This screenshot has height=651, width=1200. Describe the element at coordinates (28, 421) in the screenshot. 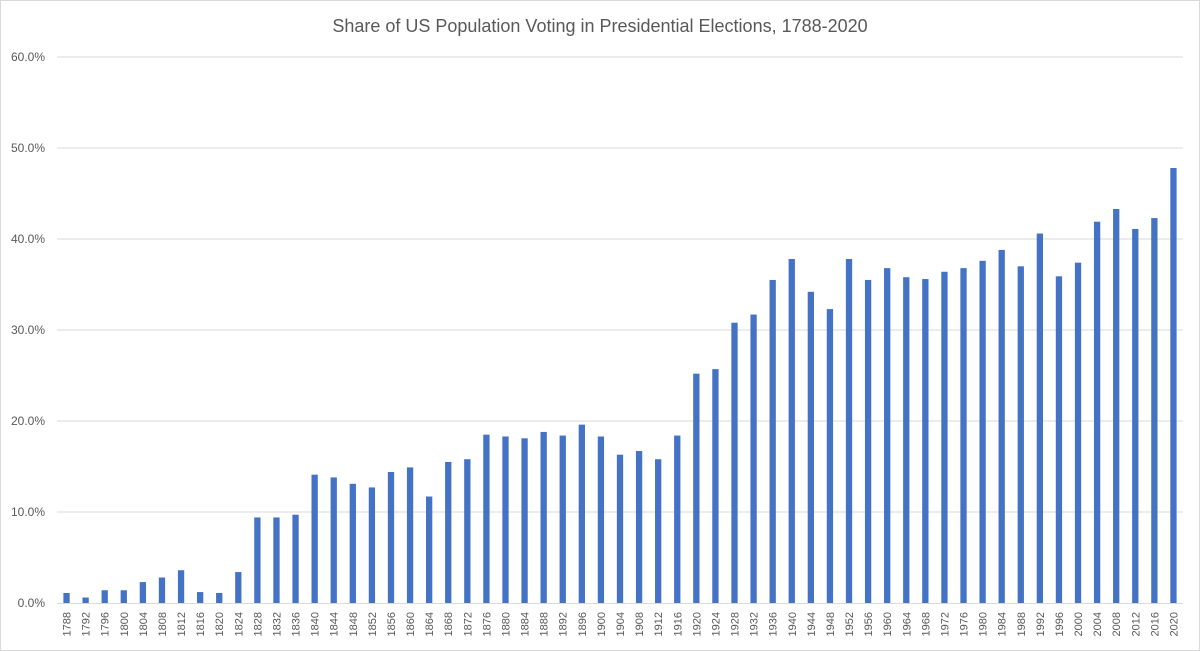

I see `y-tick-label: 20.0%` at that location.